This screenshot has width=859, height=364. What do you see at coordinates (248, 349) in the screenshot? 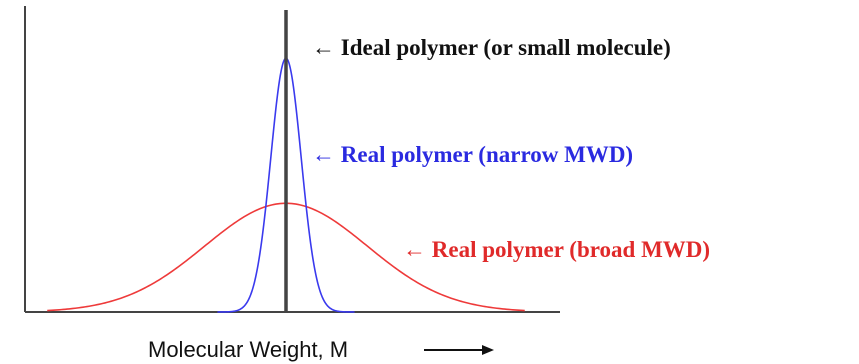
I see `x-axis-label: Molecular Weight, M` at bounding box center [248, 349].